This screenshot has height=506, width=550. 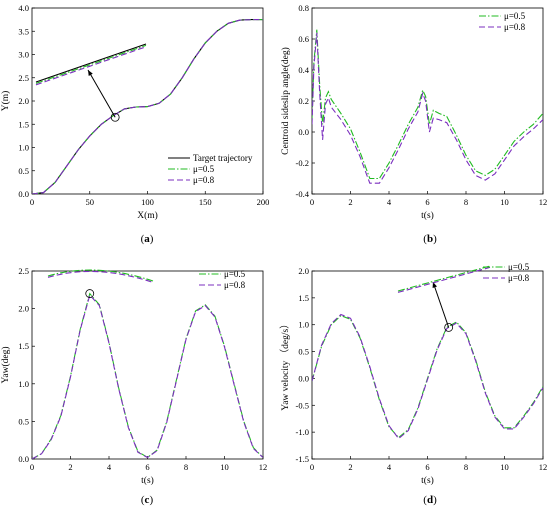 What do you see at coordinates (302, 432) in the screenshot?
I see `y-tick-label: -1.0` at bounding box center [302, 432].